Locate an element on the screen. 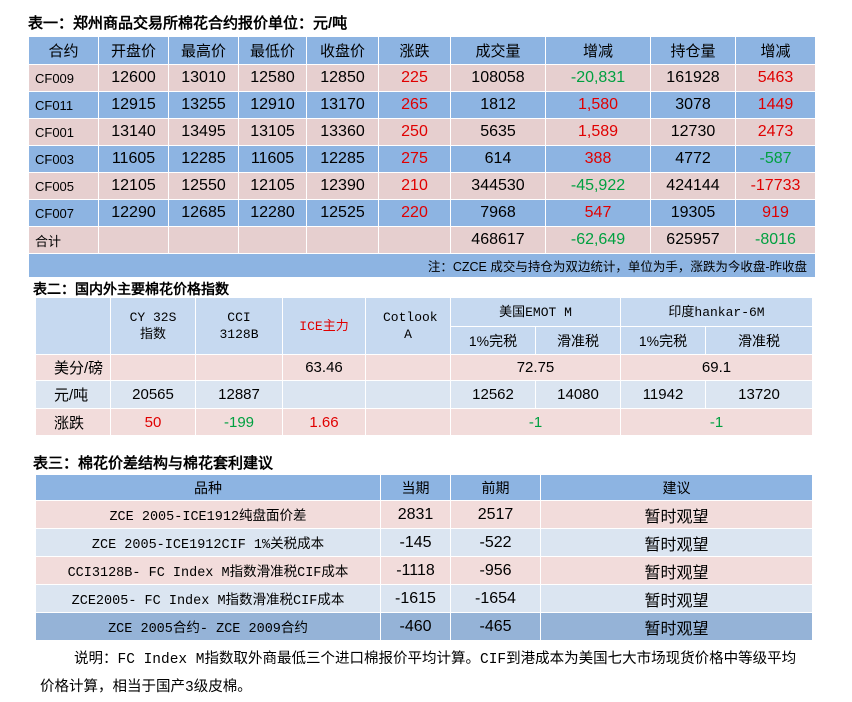 Image resolution: width=852 pixels, height=702 pixels. header-text: 印度hankar-6M is located at coordinates (716, 312).